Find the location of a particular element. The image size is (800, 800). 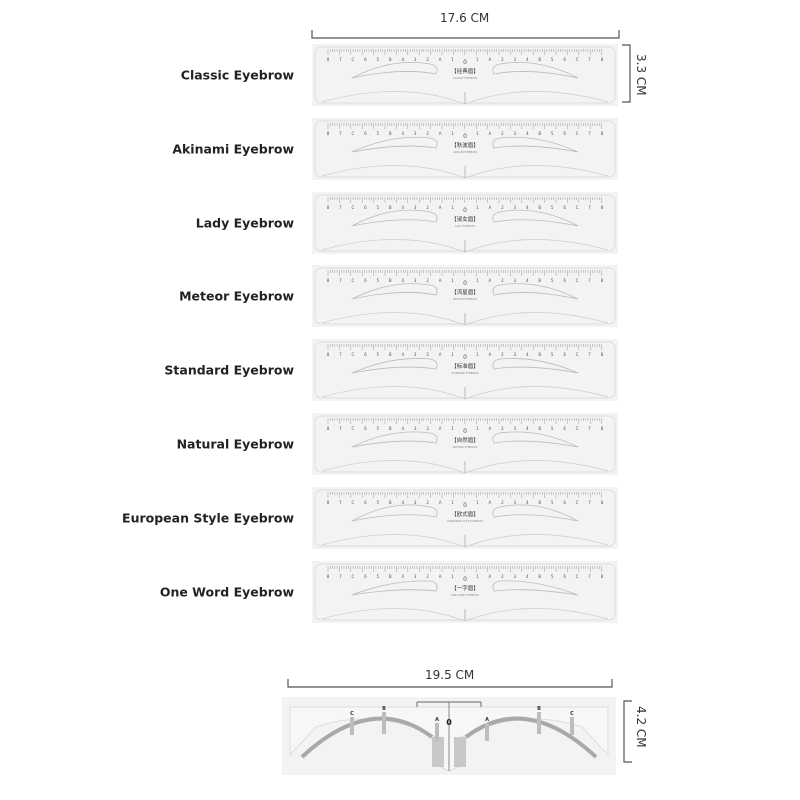

width-dimension-label: 17.6 CM is located at coordinates (465, 18).